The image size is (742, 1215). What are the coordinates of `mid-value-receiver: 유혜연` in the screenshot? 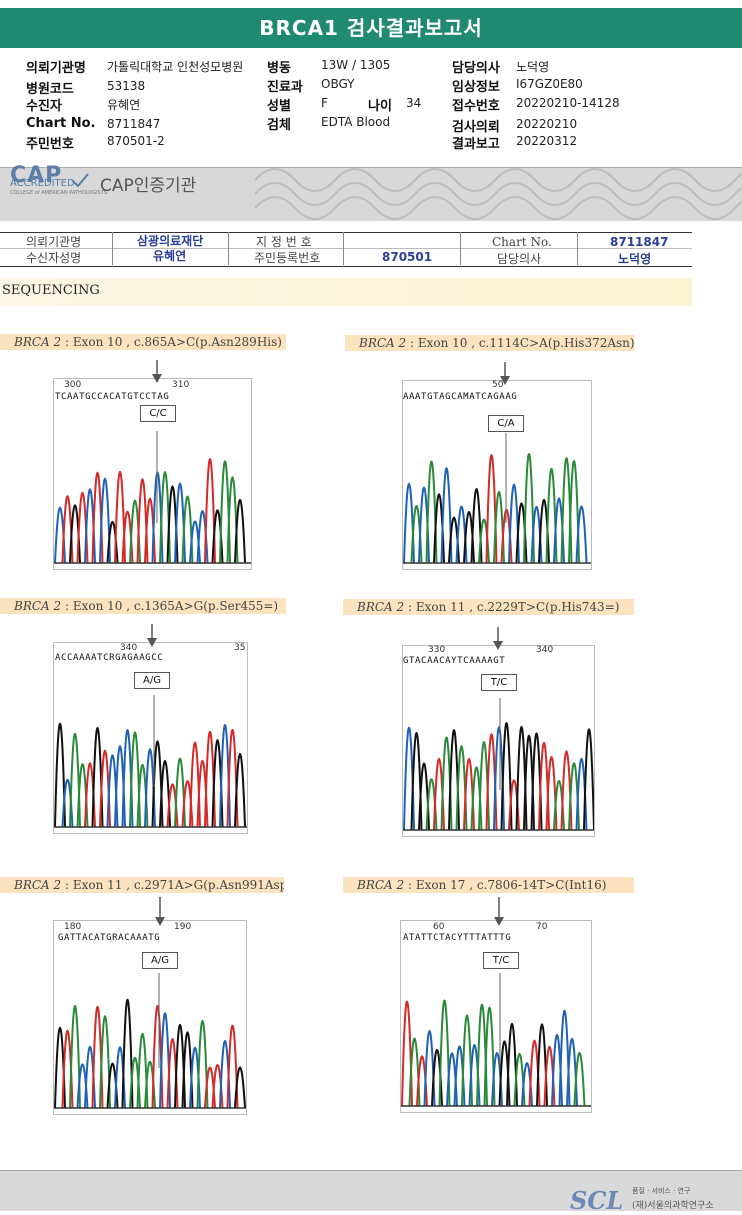 It's located at (170, 256).